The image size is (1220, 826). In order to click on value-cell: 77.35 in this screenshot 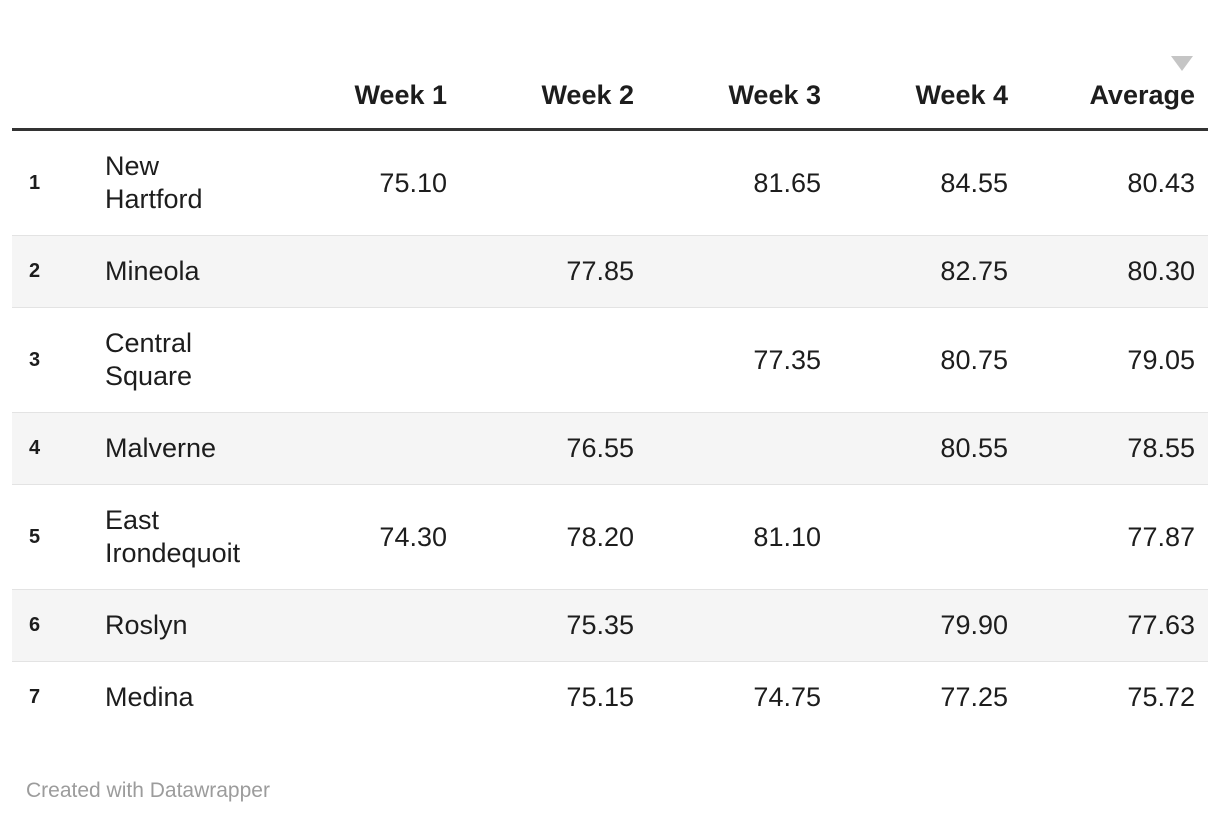, I will do `click(740, 360)`.